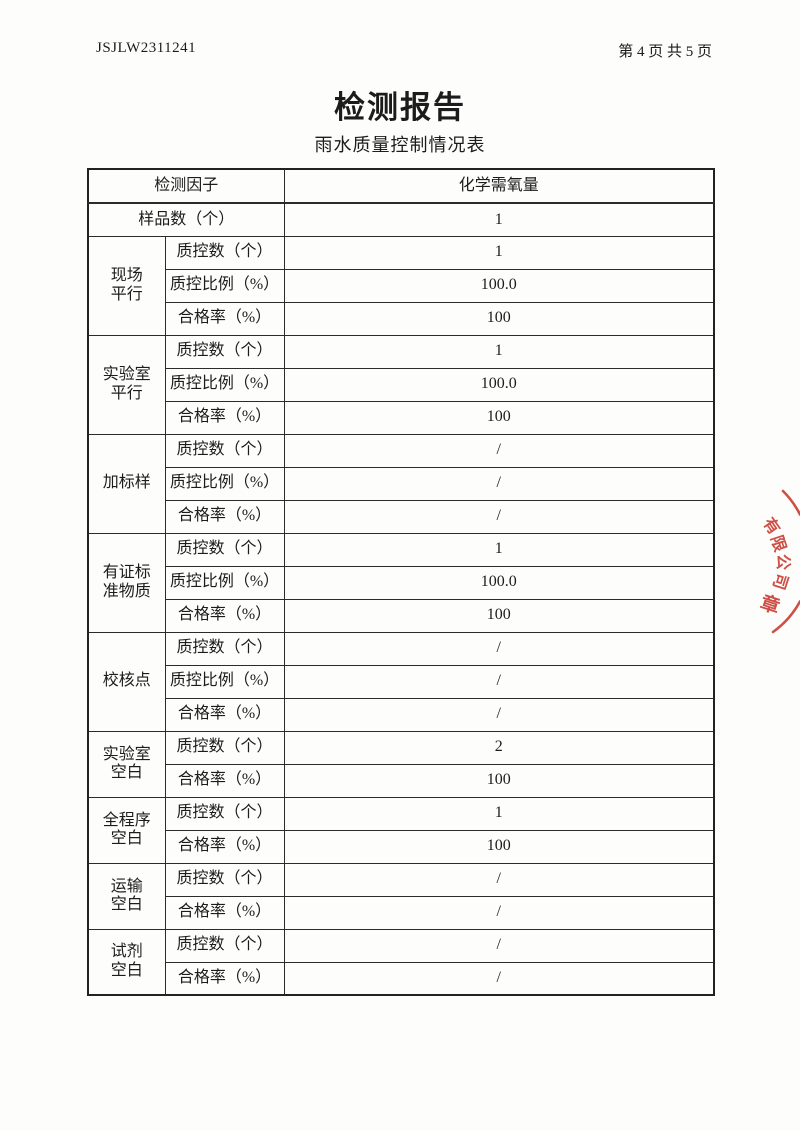  What do you see at coordinates (499, 747) in the screenshot?
I see `row-value: 2` at bounding box center [499, 747].